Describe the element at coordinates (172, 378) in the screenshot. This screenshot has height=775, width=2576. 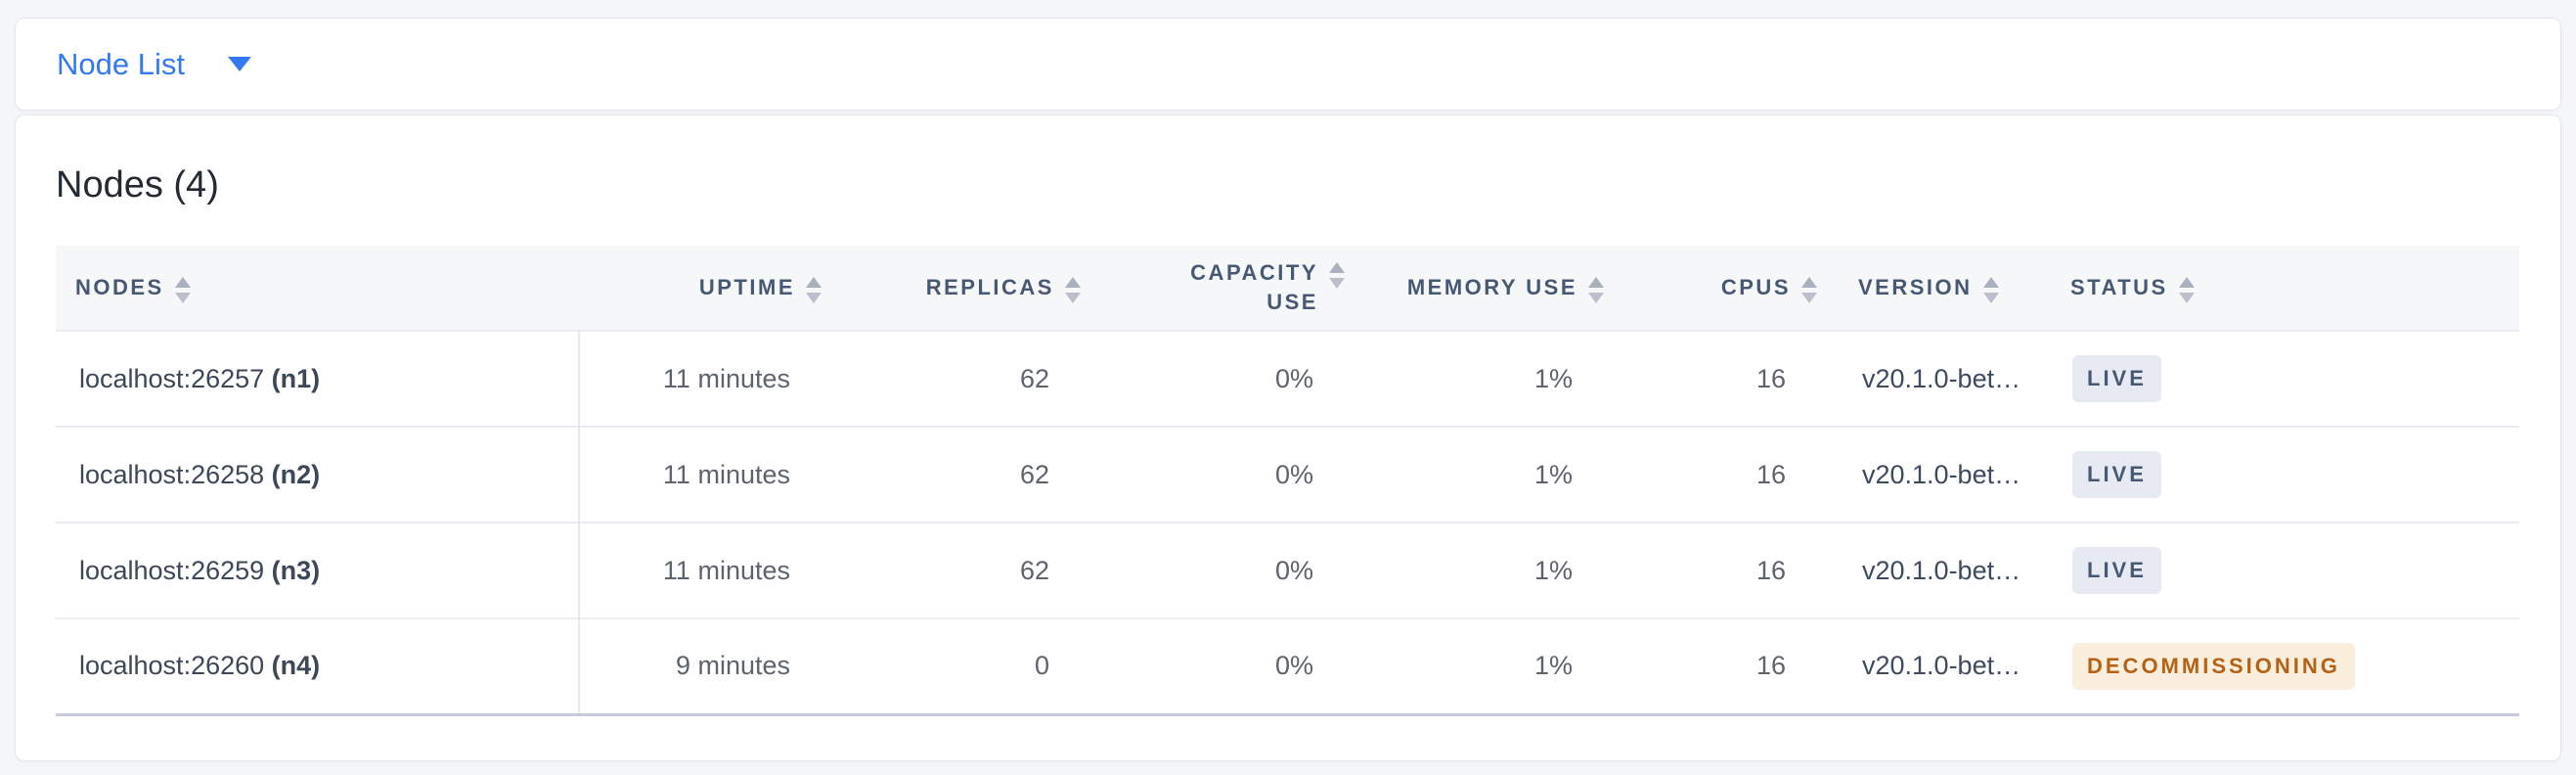
I see `node-address: localhost:26257` at that location.